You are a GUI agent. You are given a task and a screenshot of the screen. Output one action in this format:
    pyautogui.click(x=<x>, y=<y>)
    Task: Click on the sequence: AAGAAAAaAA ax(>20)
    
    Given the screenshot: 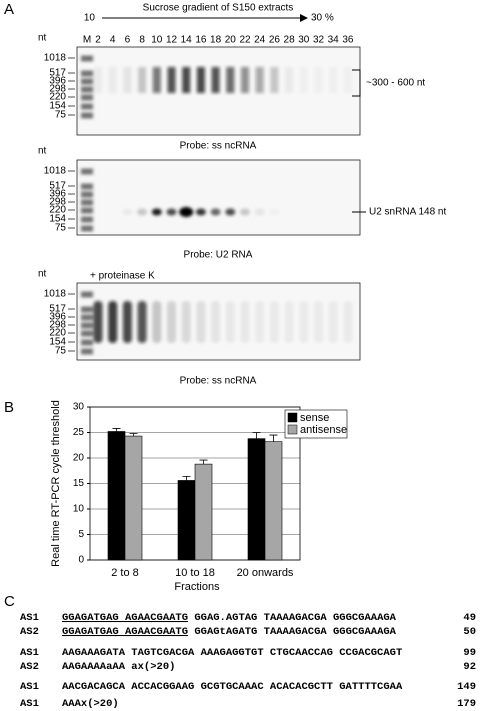 What is the action you would take?
    pyautogui.click(x=118, y=667)
    